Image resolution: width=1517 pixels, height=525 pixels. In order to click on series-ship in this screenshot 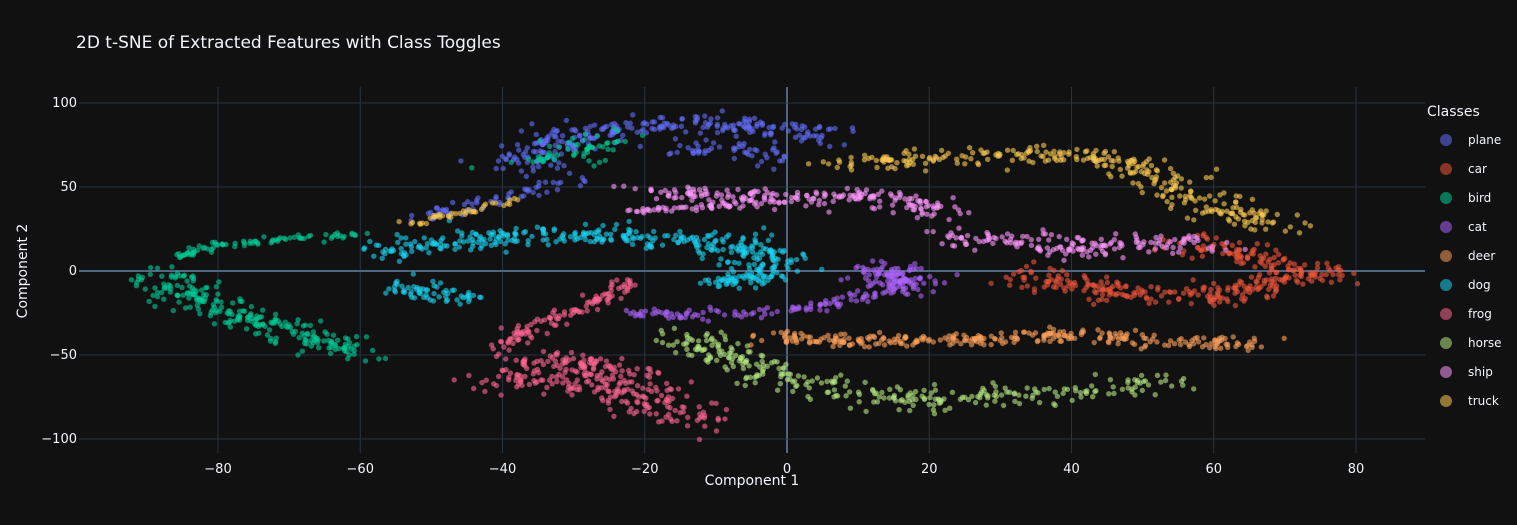, I will do `click(929, 223)`.